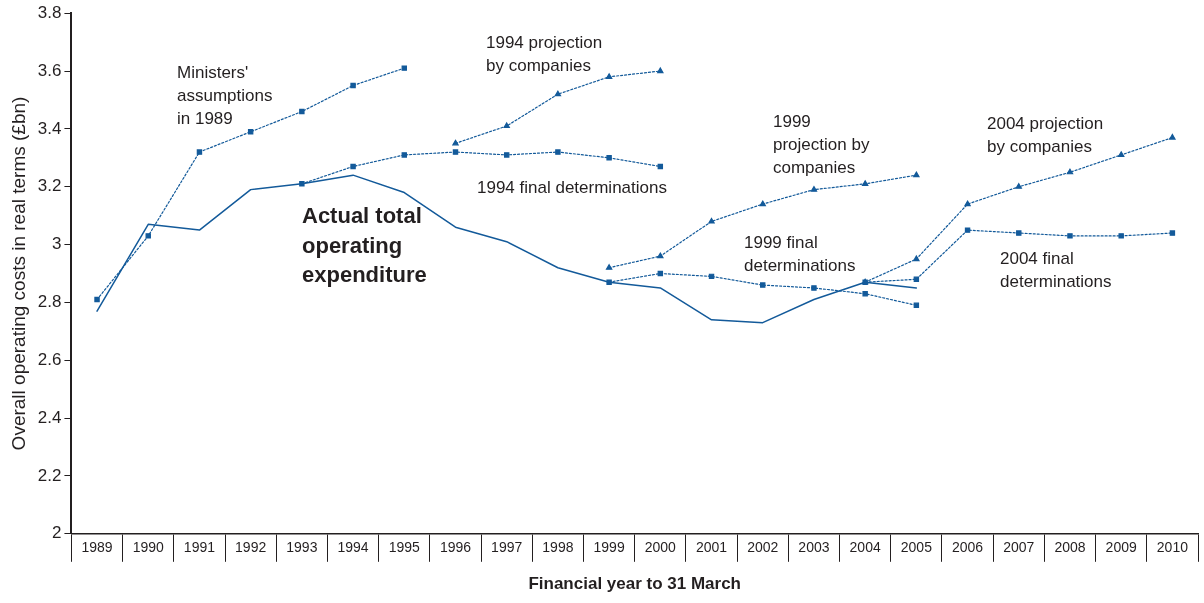 The image size is (1204, 603). Describe the element at coordinates (49, 70) in the screenshot. I see `y-tick-label: 3.6` at that location.